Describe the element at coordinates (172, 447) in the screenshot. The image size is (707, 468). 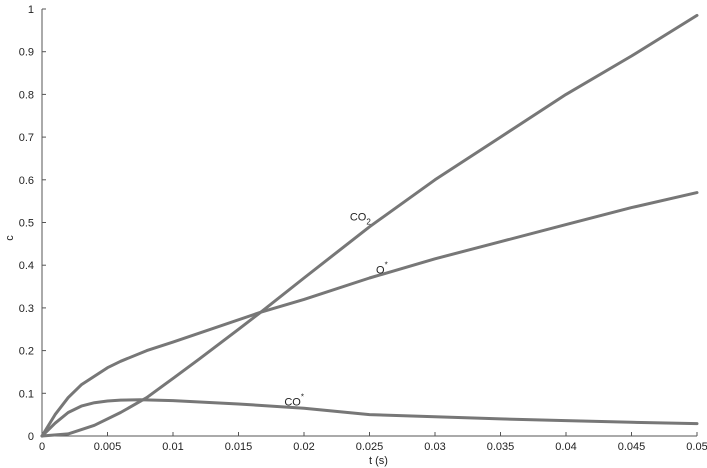
I see `x-tick-label: 0.01` at that location.